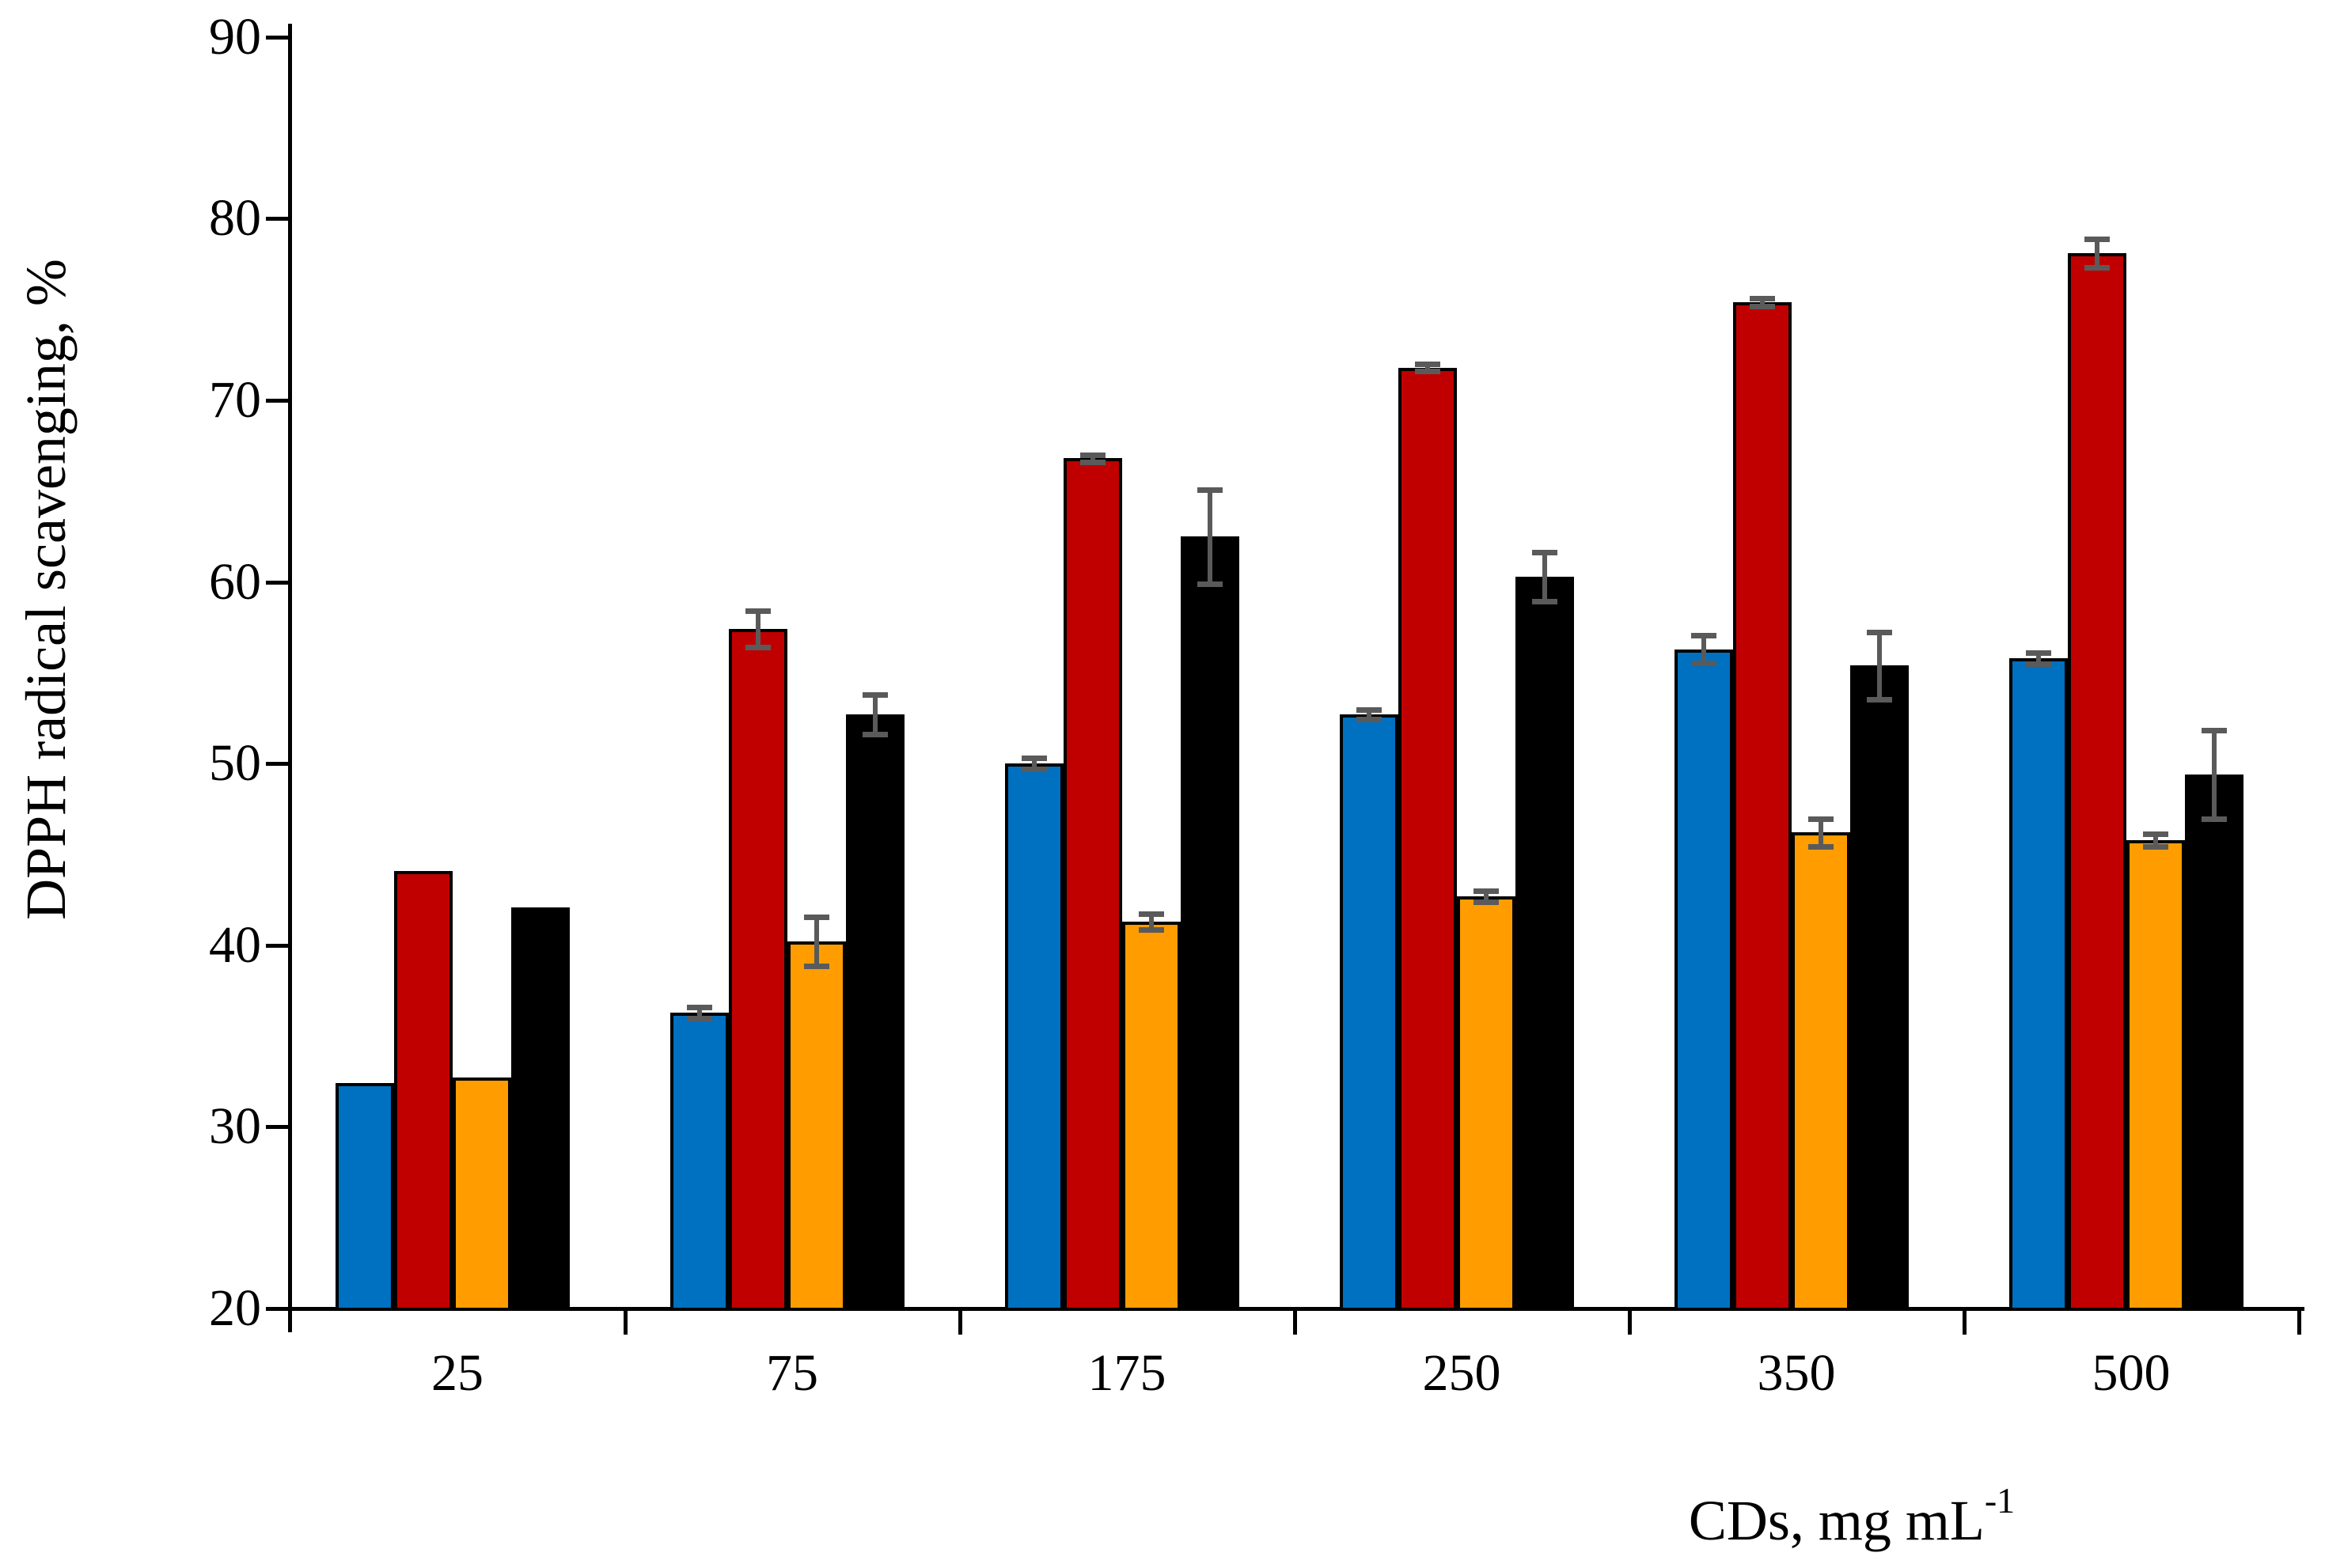  Describe the element at coordinates (46, 589) in the screenshot. I see `y-axis-title: DPPH radical scavenging, %` at that location.